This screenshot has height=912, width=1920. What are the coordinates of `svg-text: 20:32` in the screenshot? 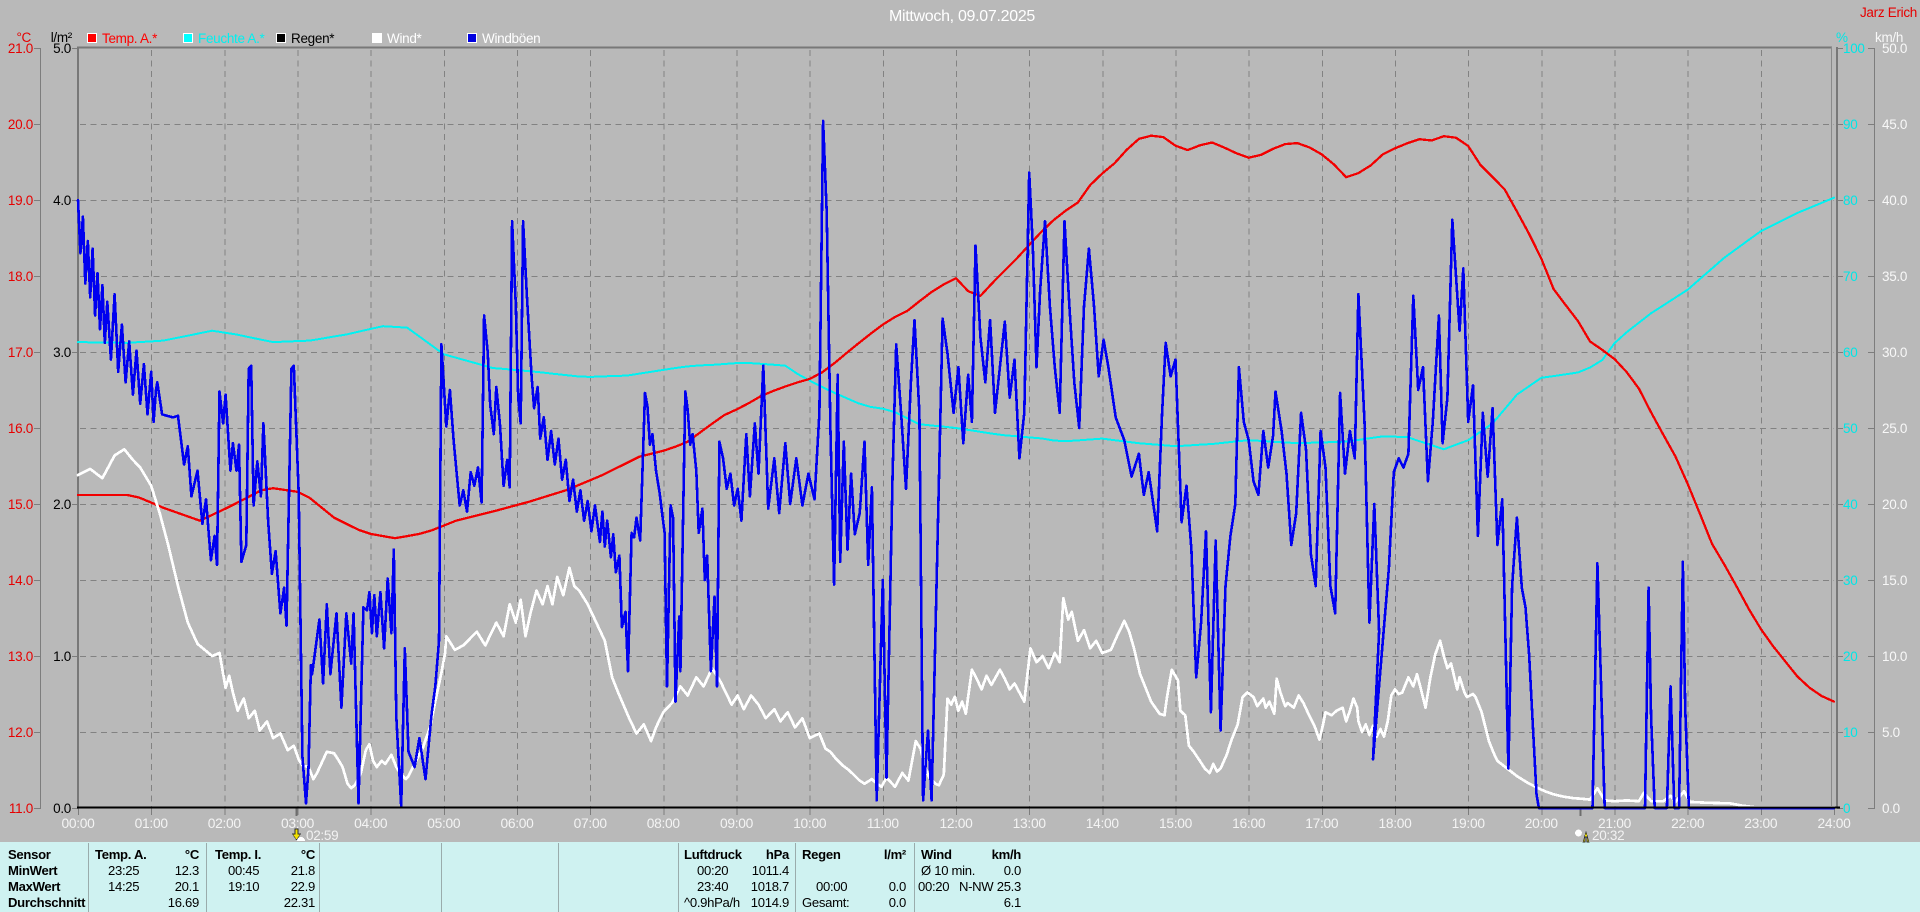 It's located at (1608, 835).